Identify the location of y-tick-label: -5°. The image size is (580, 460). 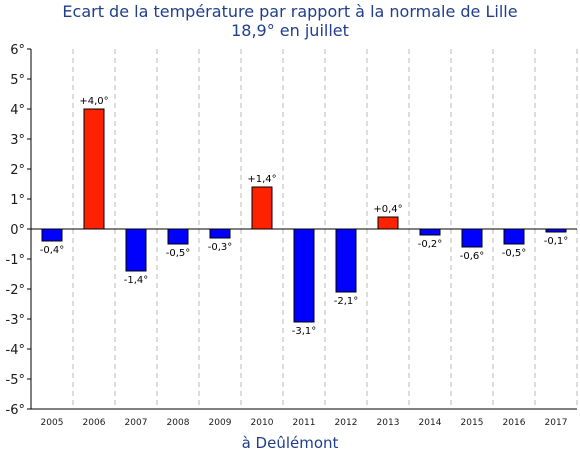
(15, 380).